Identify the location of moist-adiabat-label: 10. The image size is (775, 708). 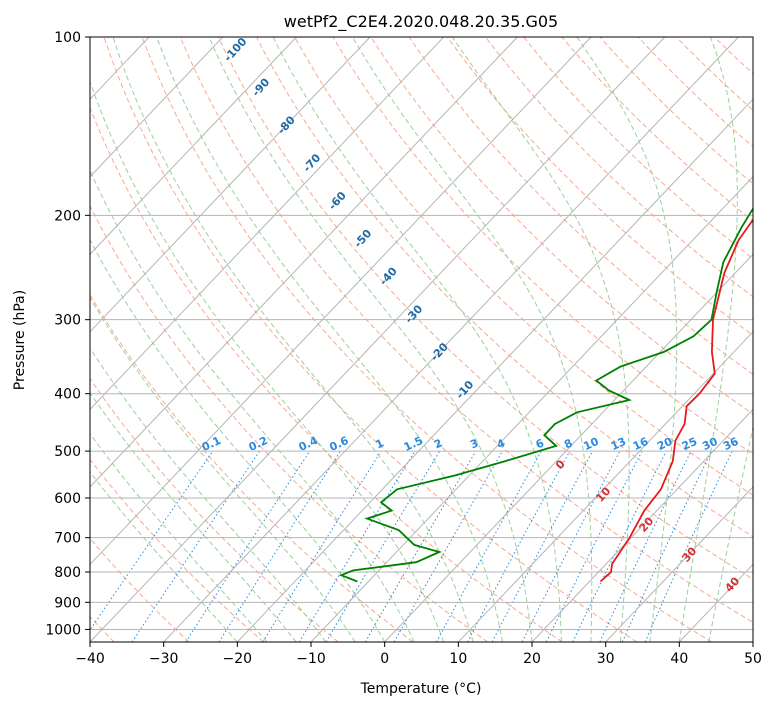
(603, 494).